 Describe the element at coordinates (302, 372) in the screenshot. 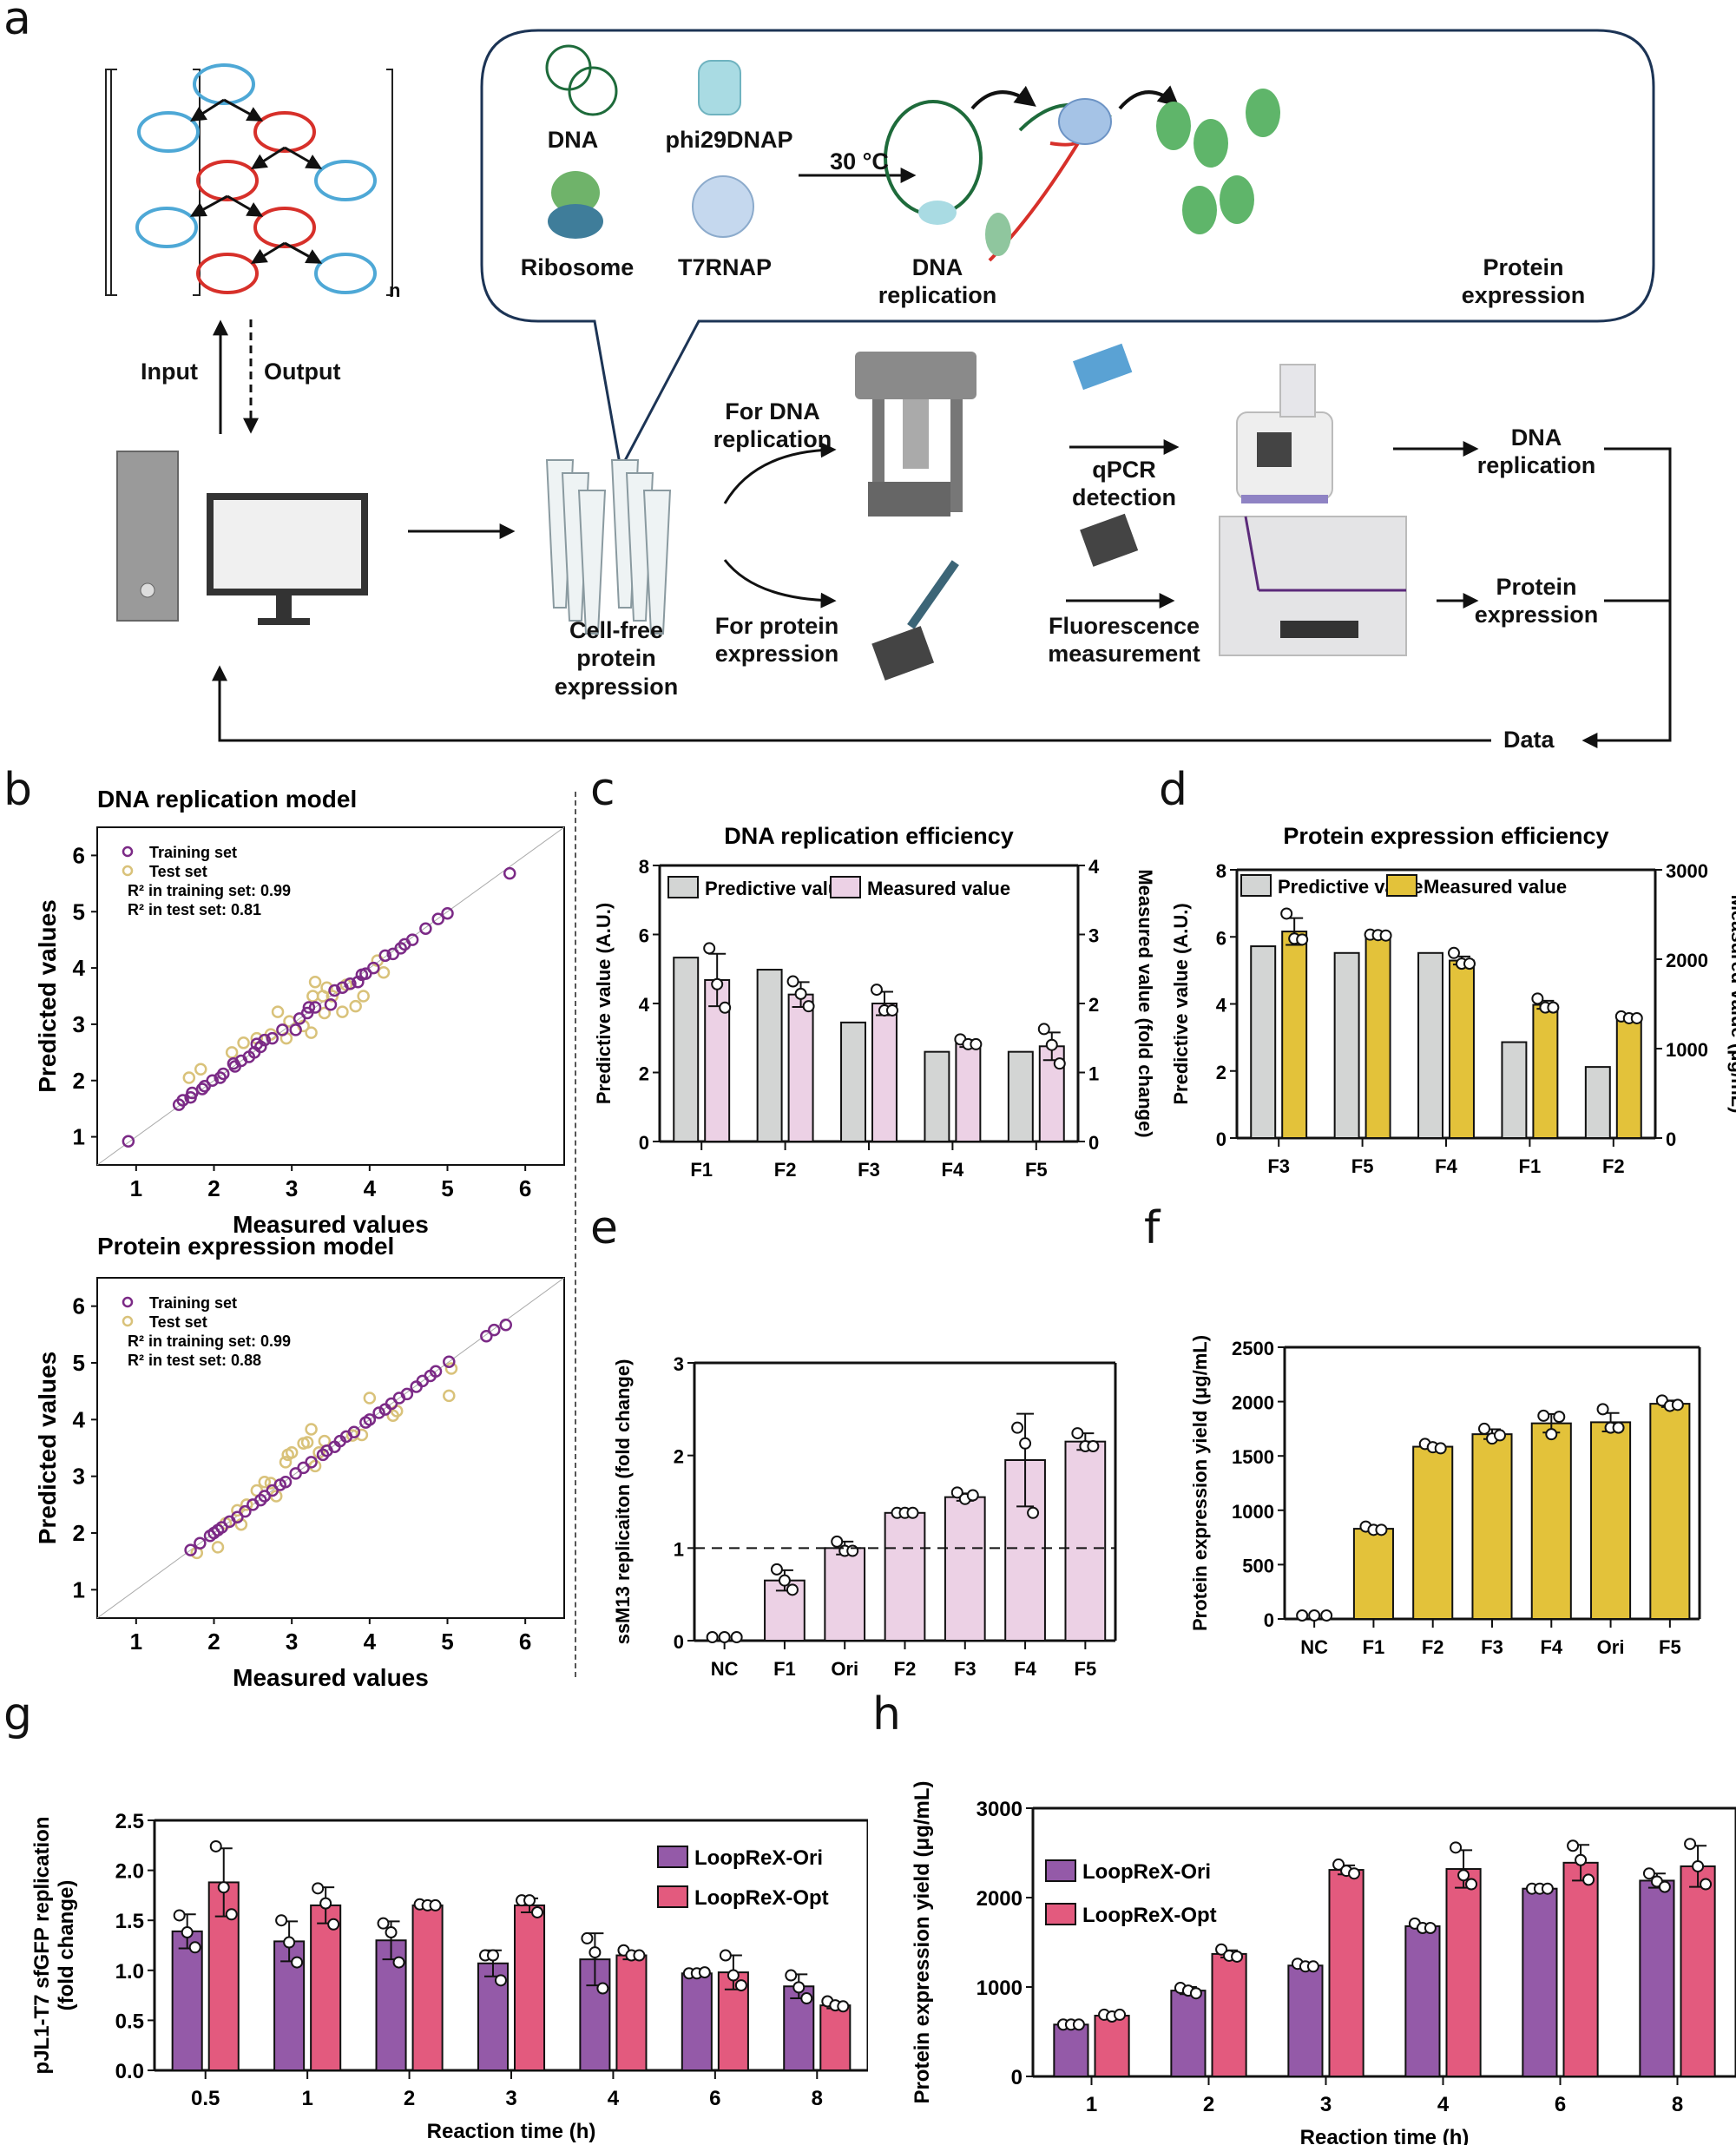

I see `output-label: Output` at that location.